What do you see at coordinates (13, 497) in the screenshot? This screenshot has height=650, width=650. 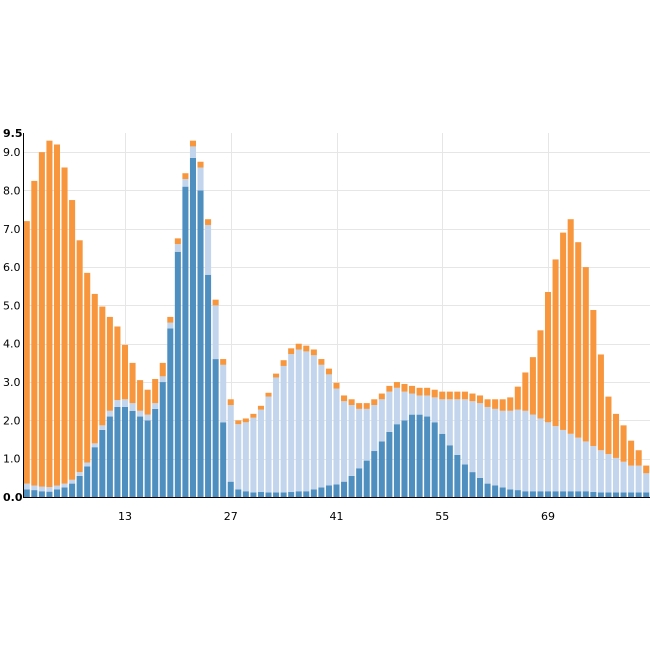 I see `y-tick-label: 0.0` at bounding box center [13, 497].